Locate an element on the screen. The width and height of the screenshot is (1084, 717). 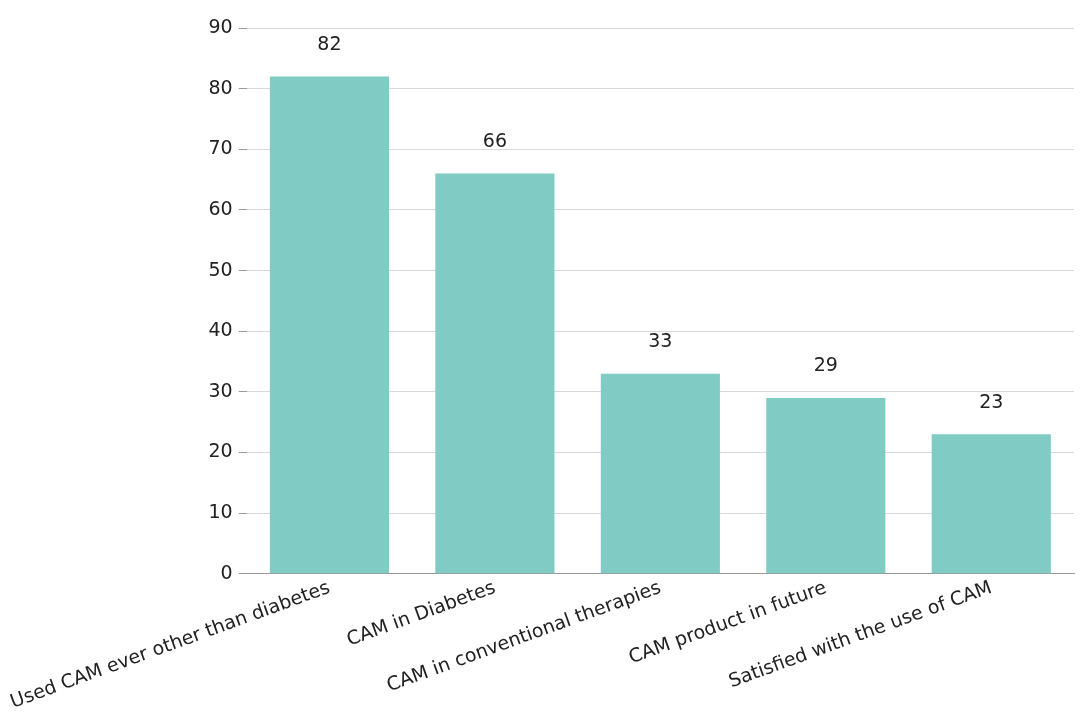
data-label: 23 is located at coordinates (991, 400).